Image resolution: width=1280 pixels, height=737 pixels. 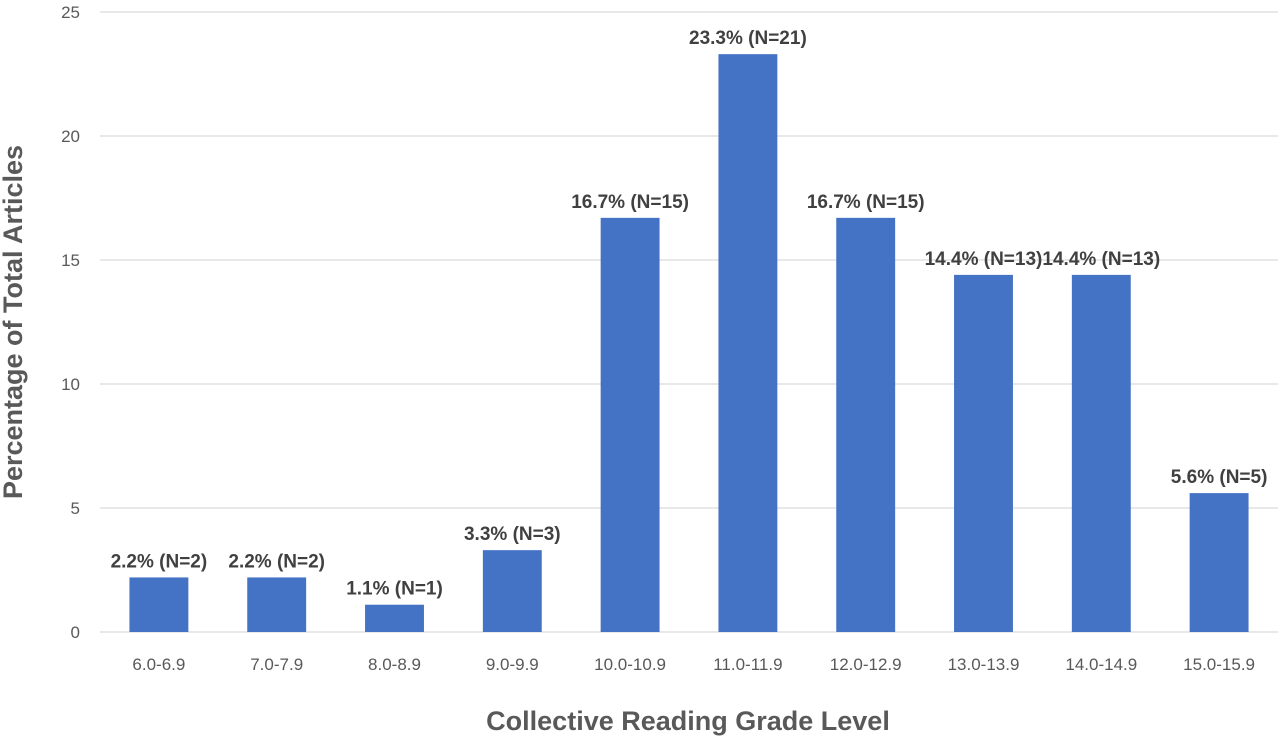 I want to click on x-tick-label: 11.0-11.9, so click(x=747, y=664).